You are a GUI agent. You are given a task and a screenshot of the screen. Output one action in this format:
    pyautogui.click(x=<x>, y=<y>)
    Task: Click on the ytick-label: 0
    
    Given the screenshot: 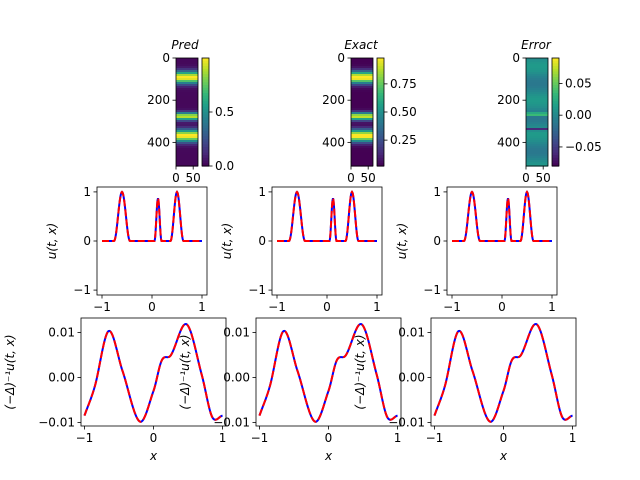 What is the action you would take?
    pyautogui.click(x=166, y=58)
    